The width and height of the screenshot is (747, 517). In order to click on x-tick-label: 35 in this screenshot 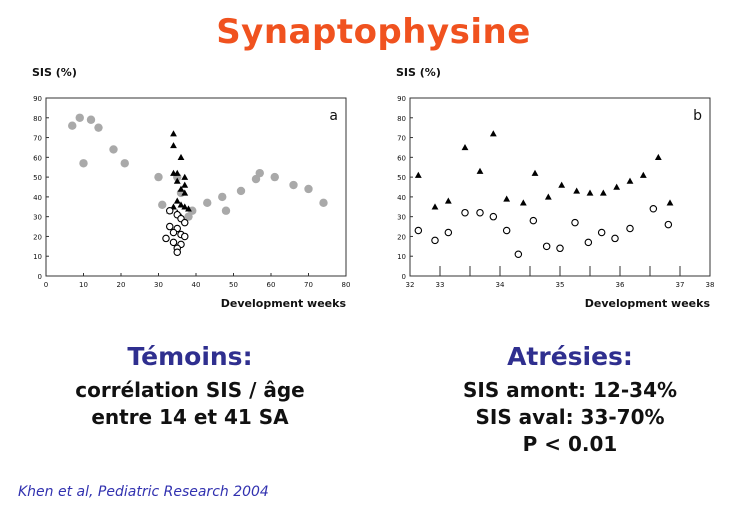, I will do `click(560, 285)`.